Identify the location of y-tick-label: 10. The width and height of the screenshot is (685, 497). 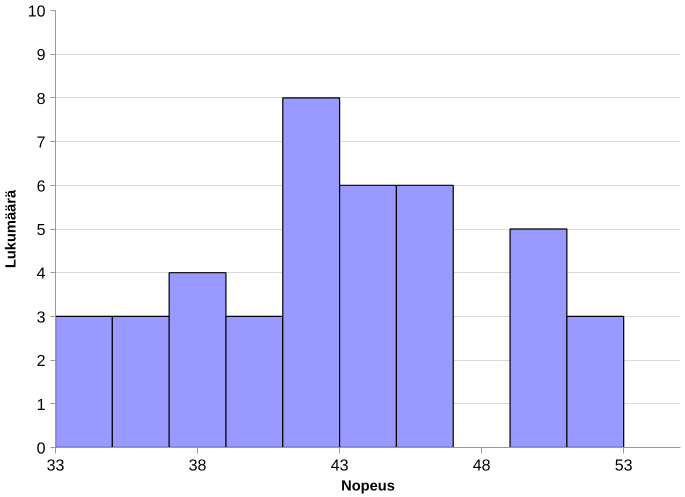
(37, 12).